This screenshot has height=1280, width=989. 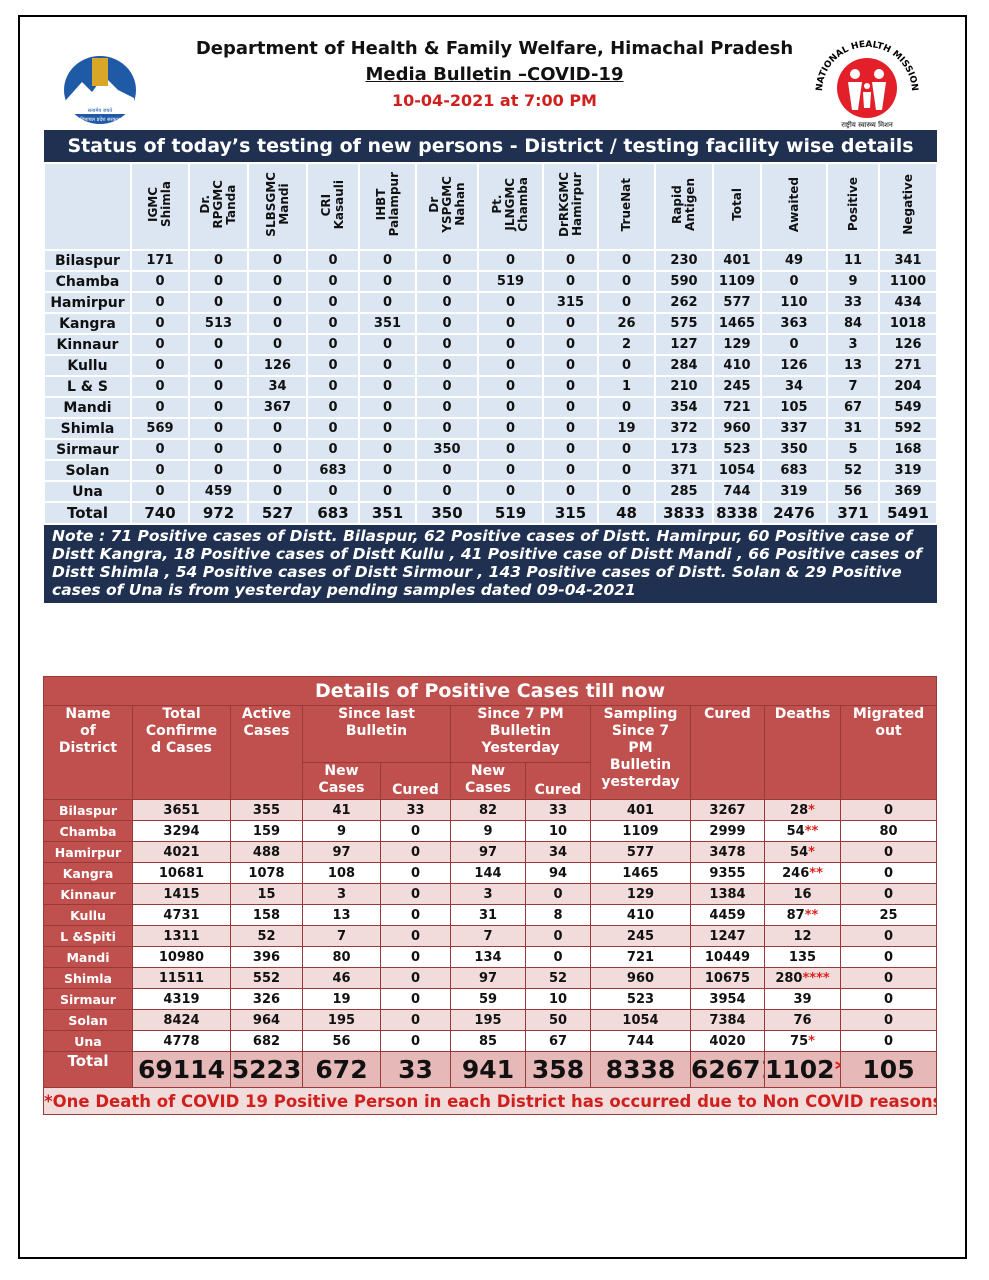 I want to click on cell: 10, so click(x=558, y=831).